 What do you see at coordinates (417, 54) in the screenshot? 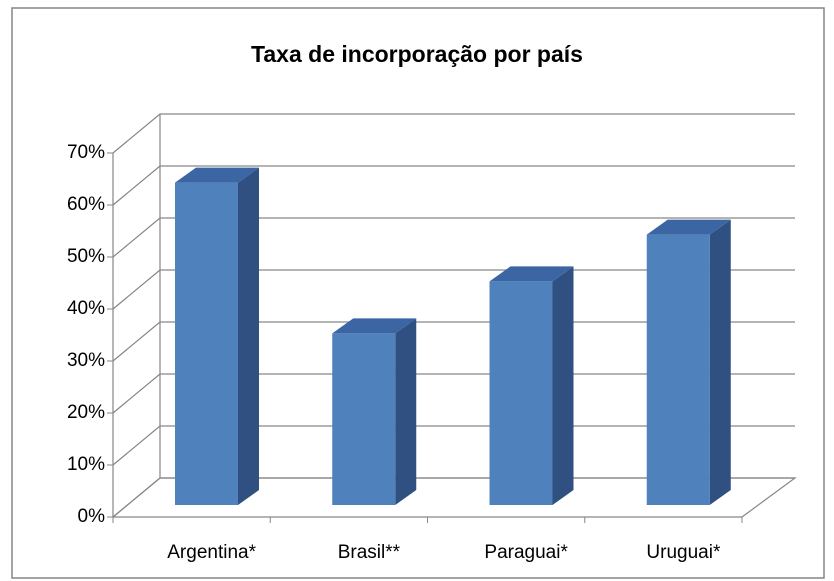
I see `chart-title: Taxa de incorporação por país` at bounding box center [417, 54].